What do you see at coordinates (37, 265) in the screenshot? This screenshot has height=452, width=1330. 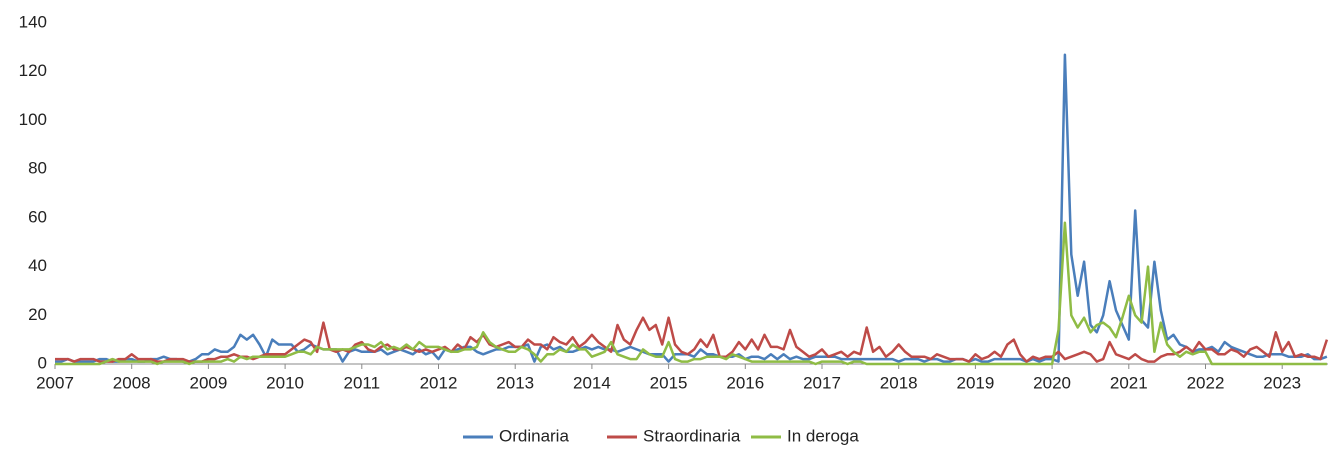 I see `y-tick-label: 40` at bounding box center [37, 265].